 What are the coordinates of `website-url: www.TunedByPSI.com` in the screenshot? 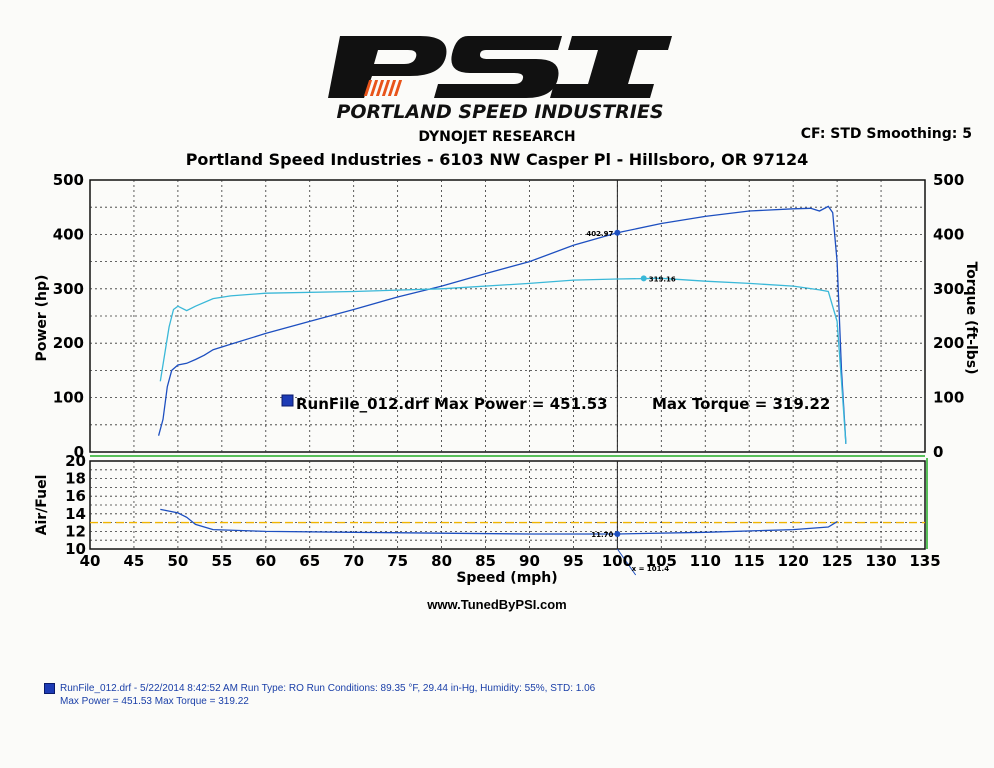 It's located at (497, 604).